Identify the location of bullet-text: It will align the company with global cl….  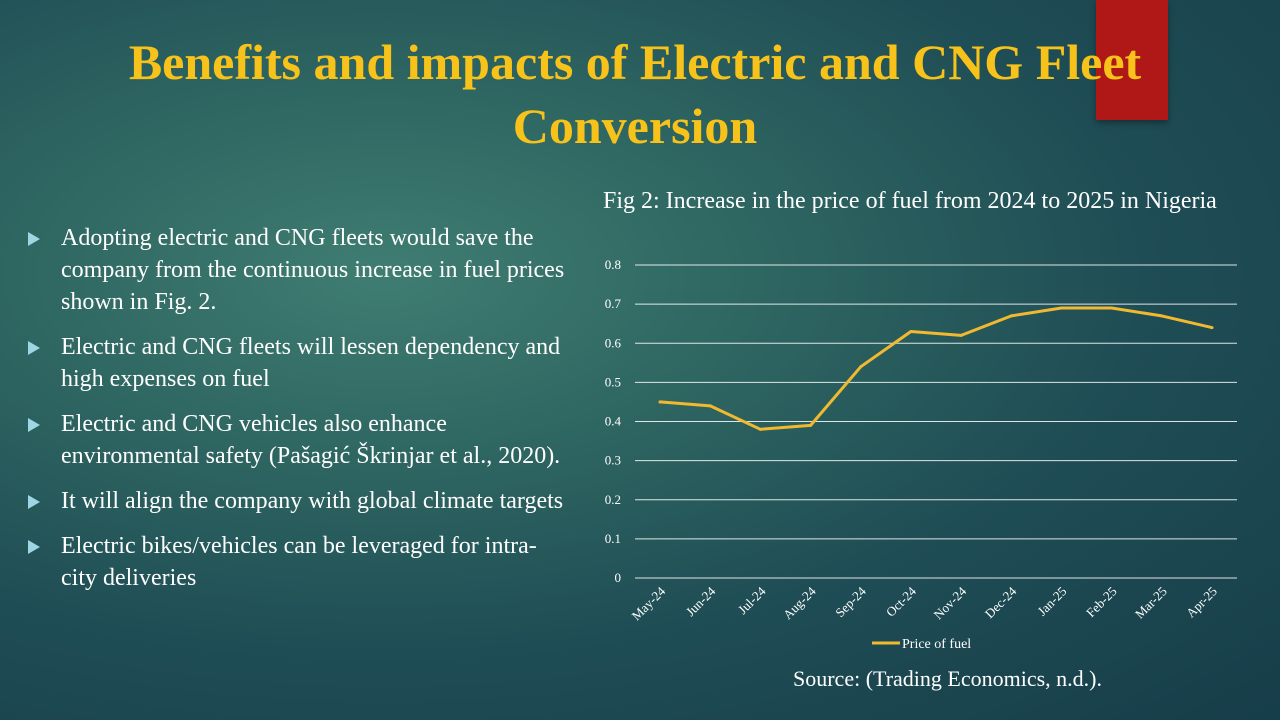
(312, 501).